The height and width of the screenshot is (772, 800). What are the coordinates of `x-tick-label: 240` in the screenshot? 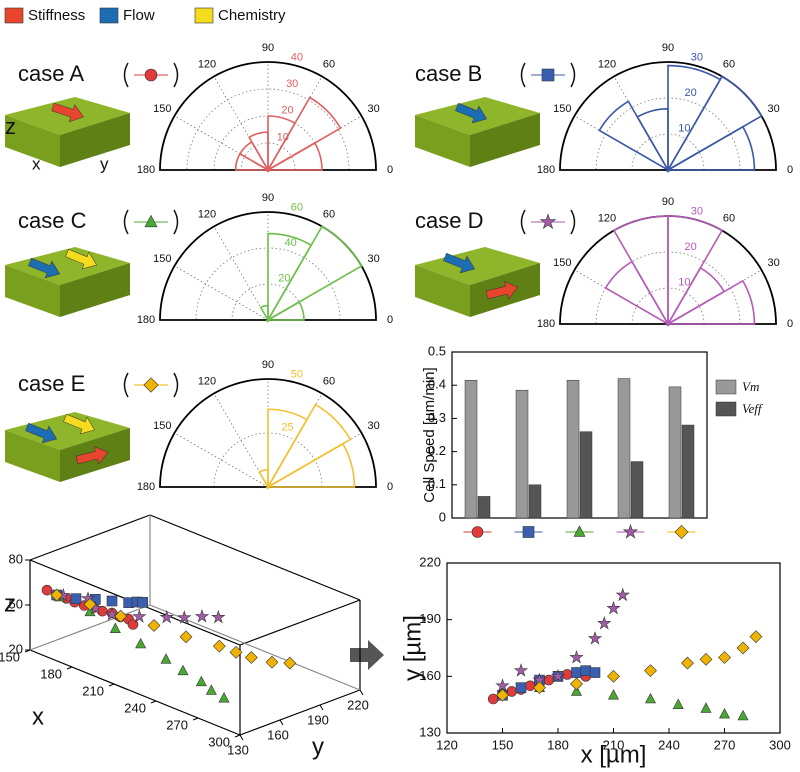 It's located at (669, 744).